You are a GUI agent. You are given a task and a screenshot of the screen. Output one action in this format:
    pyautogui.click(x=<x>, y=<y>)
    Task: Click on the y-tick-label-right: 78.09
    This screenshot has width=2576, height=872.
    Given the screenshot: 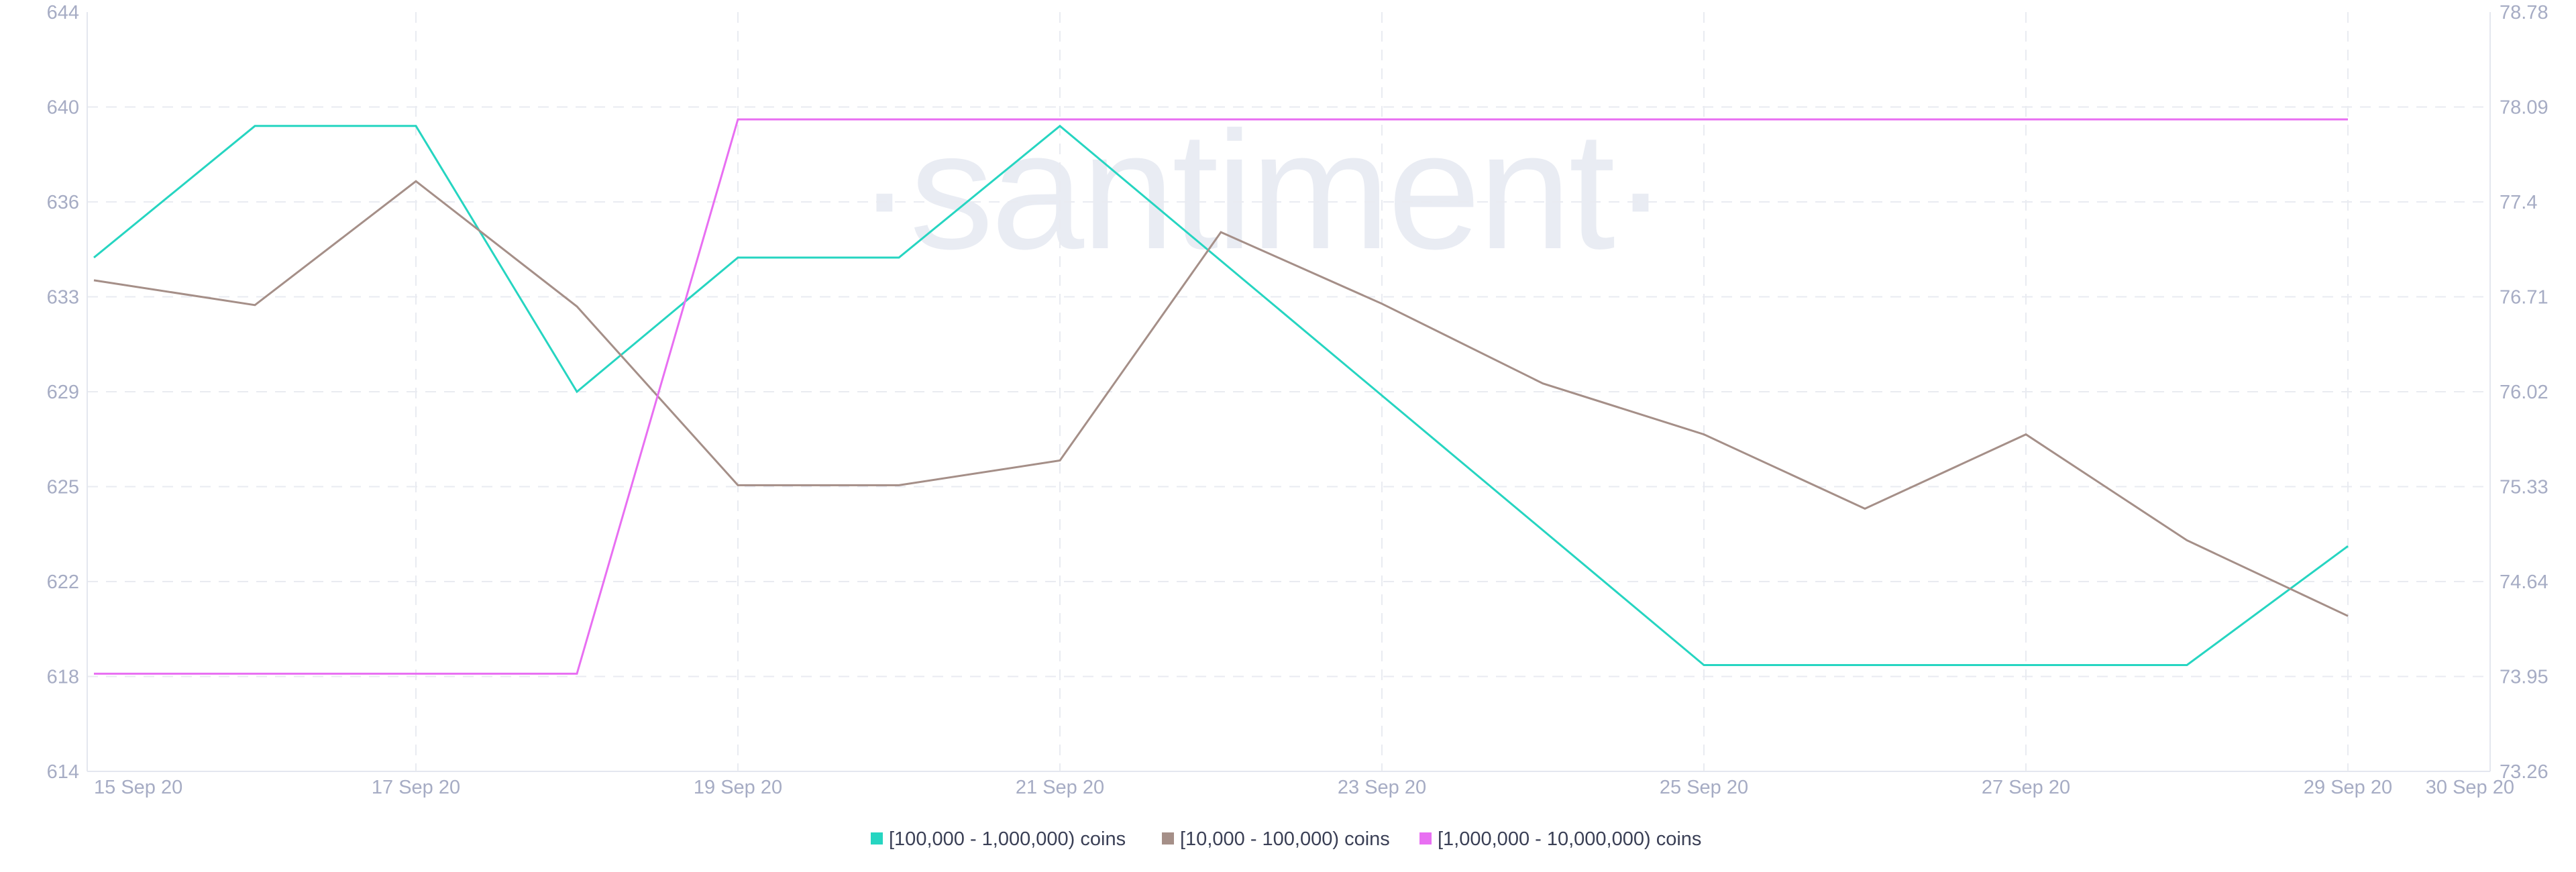 What is the action you would take?
    pyautogui.click(x=2524, y=108)
    